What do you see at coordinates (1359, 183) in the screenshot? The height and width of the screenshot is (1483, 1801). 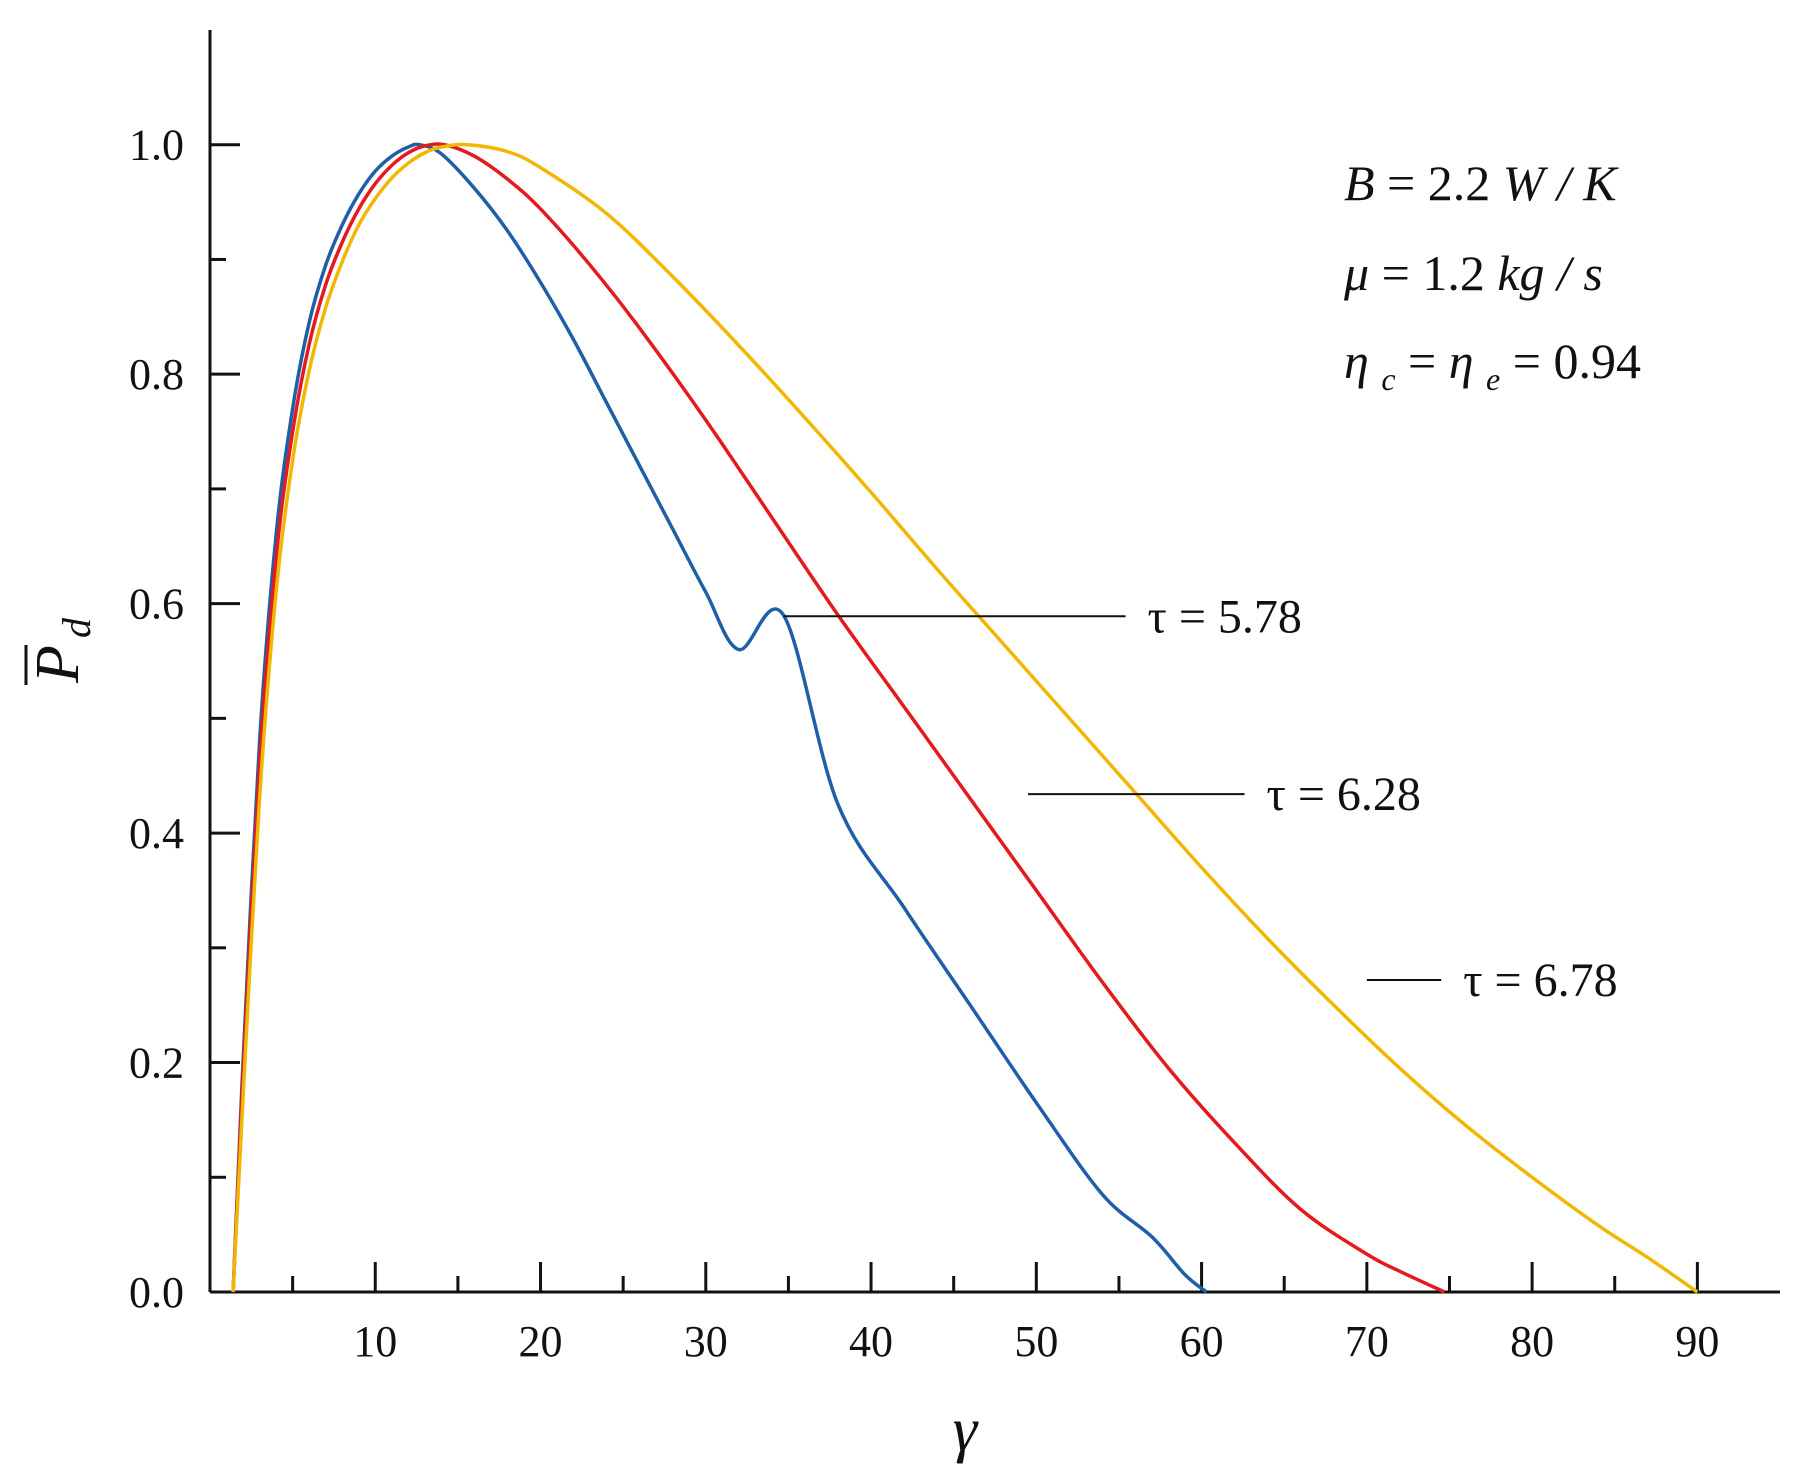 I see `param-b-symbol: B` at bounding box center [1359, 183].